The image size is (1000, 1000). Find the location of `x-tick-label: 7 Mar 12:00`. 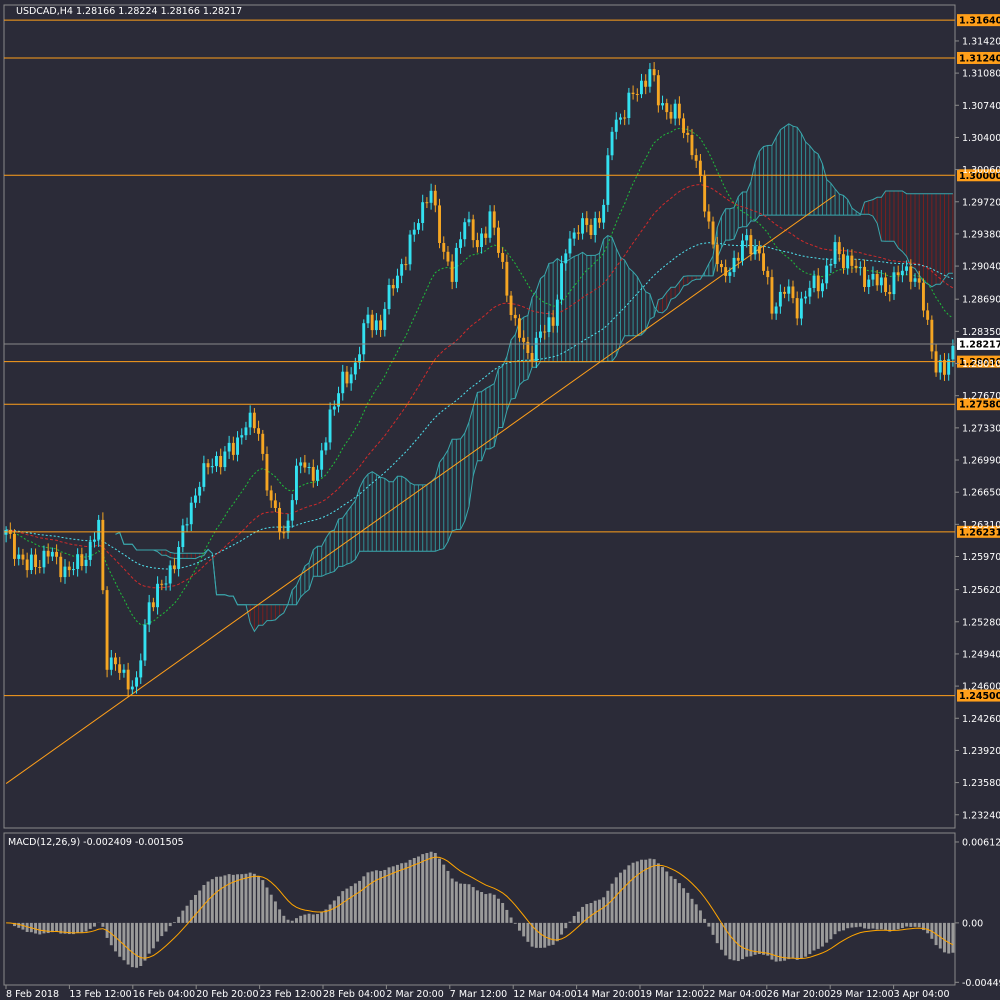

x-tick-label: 7 Mar 12:00 is located at coordinates (478, 994).